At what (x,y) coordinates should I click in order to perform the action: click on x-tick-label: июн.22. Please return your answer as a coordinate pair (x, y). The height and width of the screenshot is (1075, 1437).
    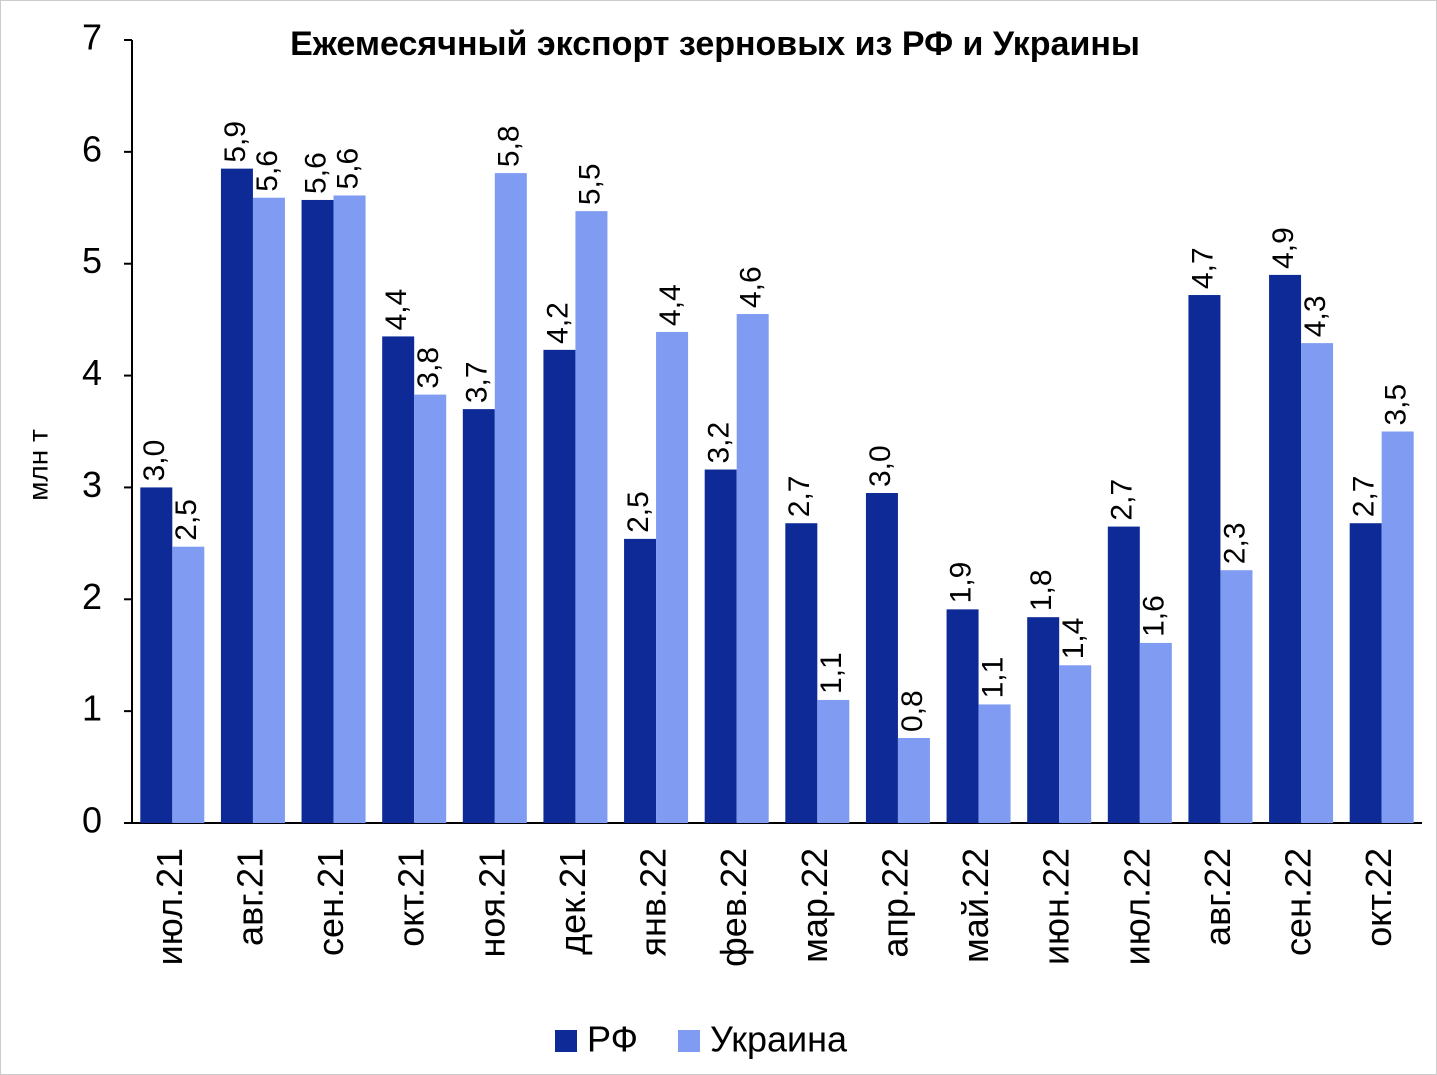
    Looking at the image, I should click on (1056, 906).